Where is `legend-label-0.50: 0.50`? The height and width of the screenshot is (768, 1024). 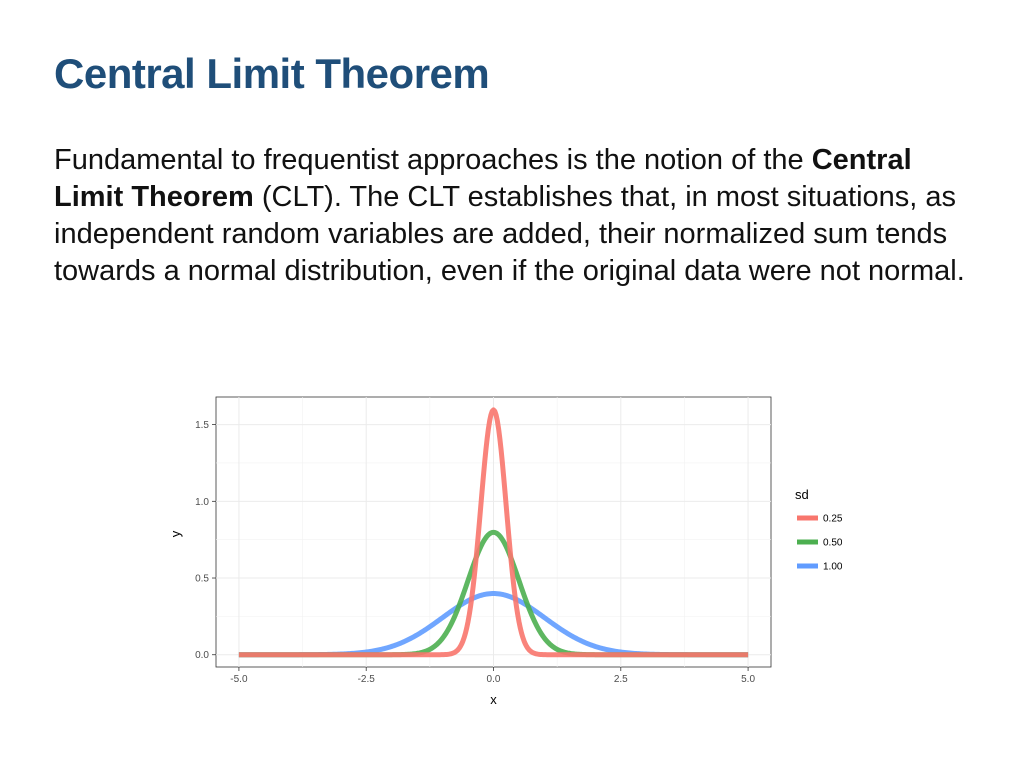 legend-label-0.50: 0.50 is located at coordinates (833, 543).